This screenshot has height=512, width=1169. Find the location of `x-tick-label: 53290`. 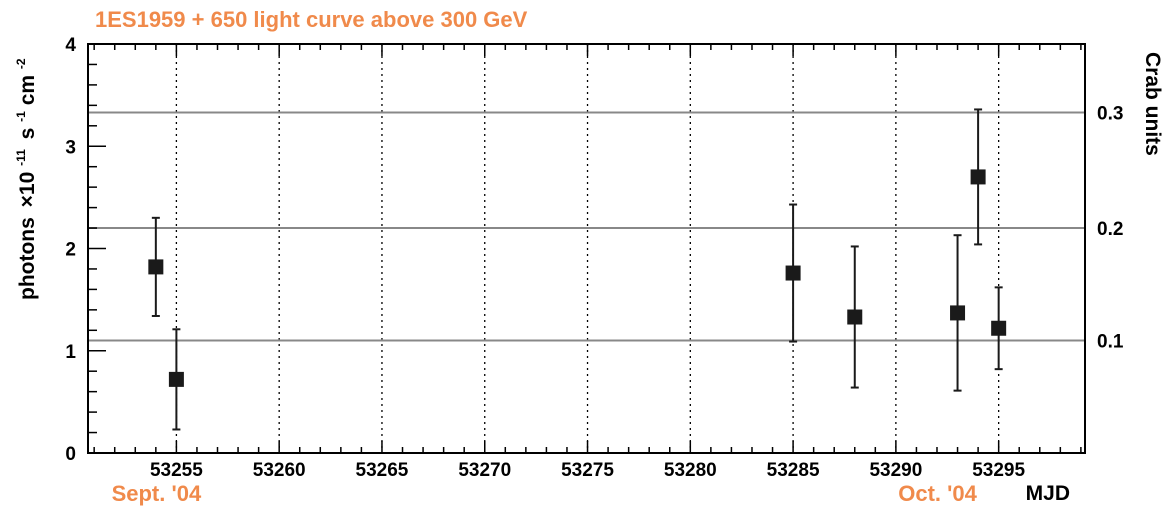

x-tick-label: 53290 is located at coordinates (895, 470).